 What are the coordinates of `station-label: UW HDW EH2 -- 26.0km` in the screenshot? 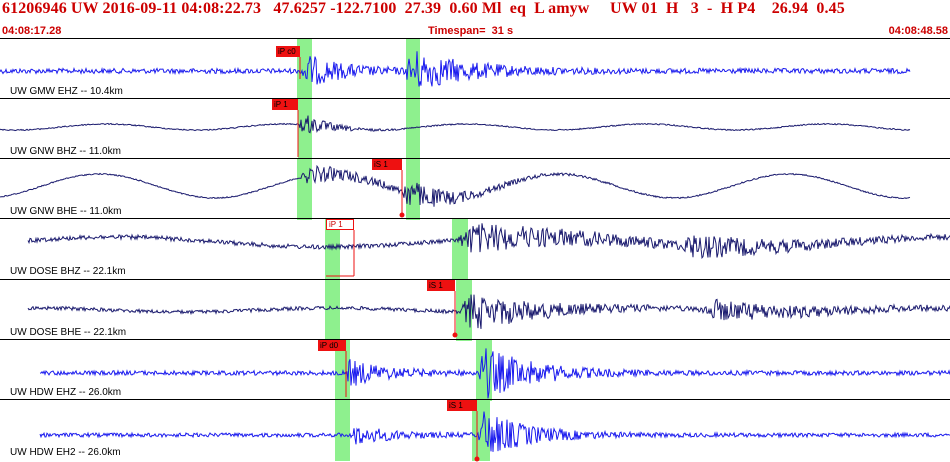 It's located at (65, 452).